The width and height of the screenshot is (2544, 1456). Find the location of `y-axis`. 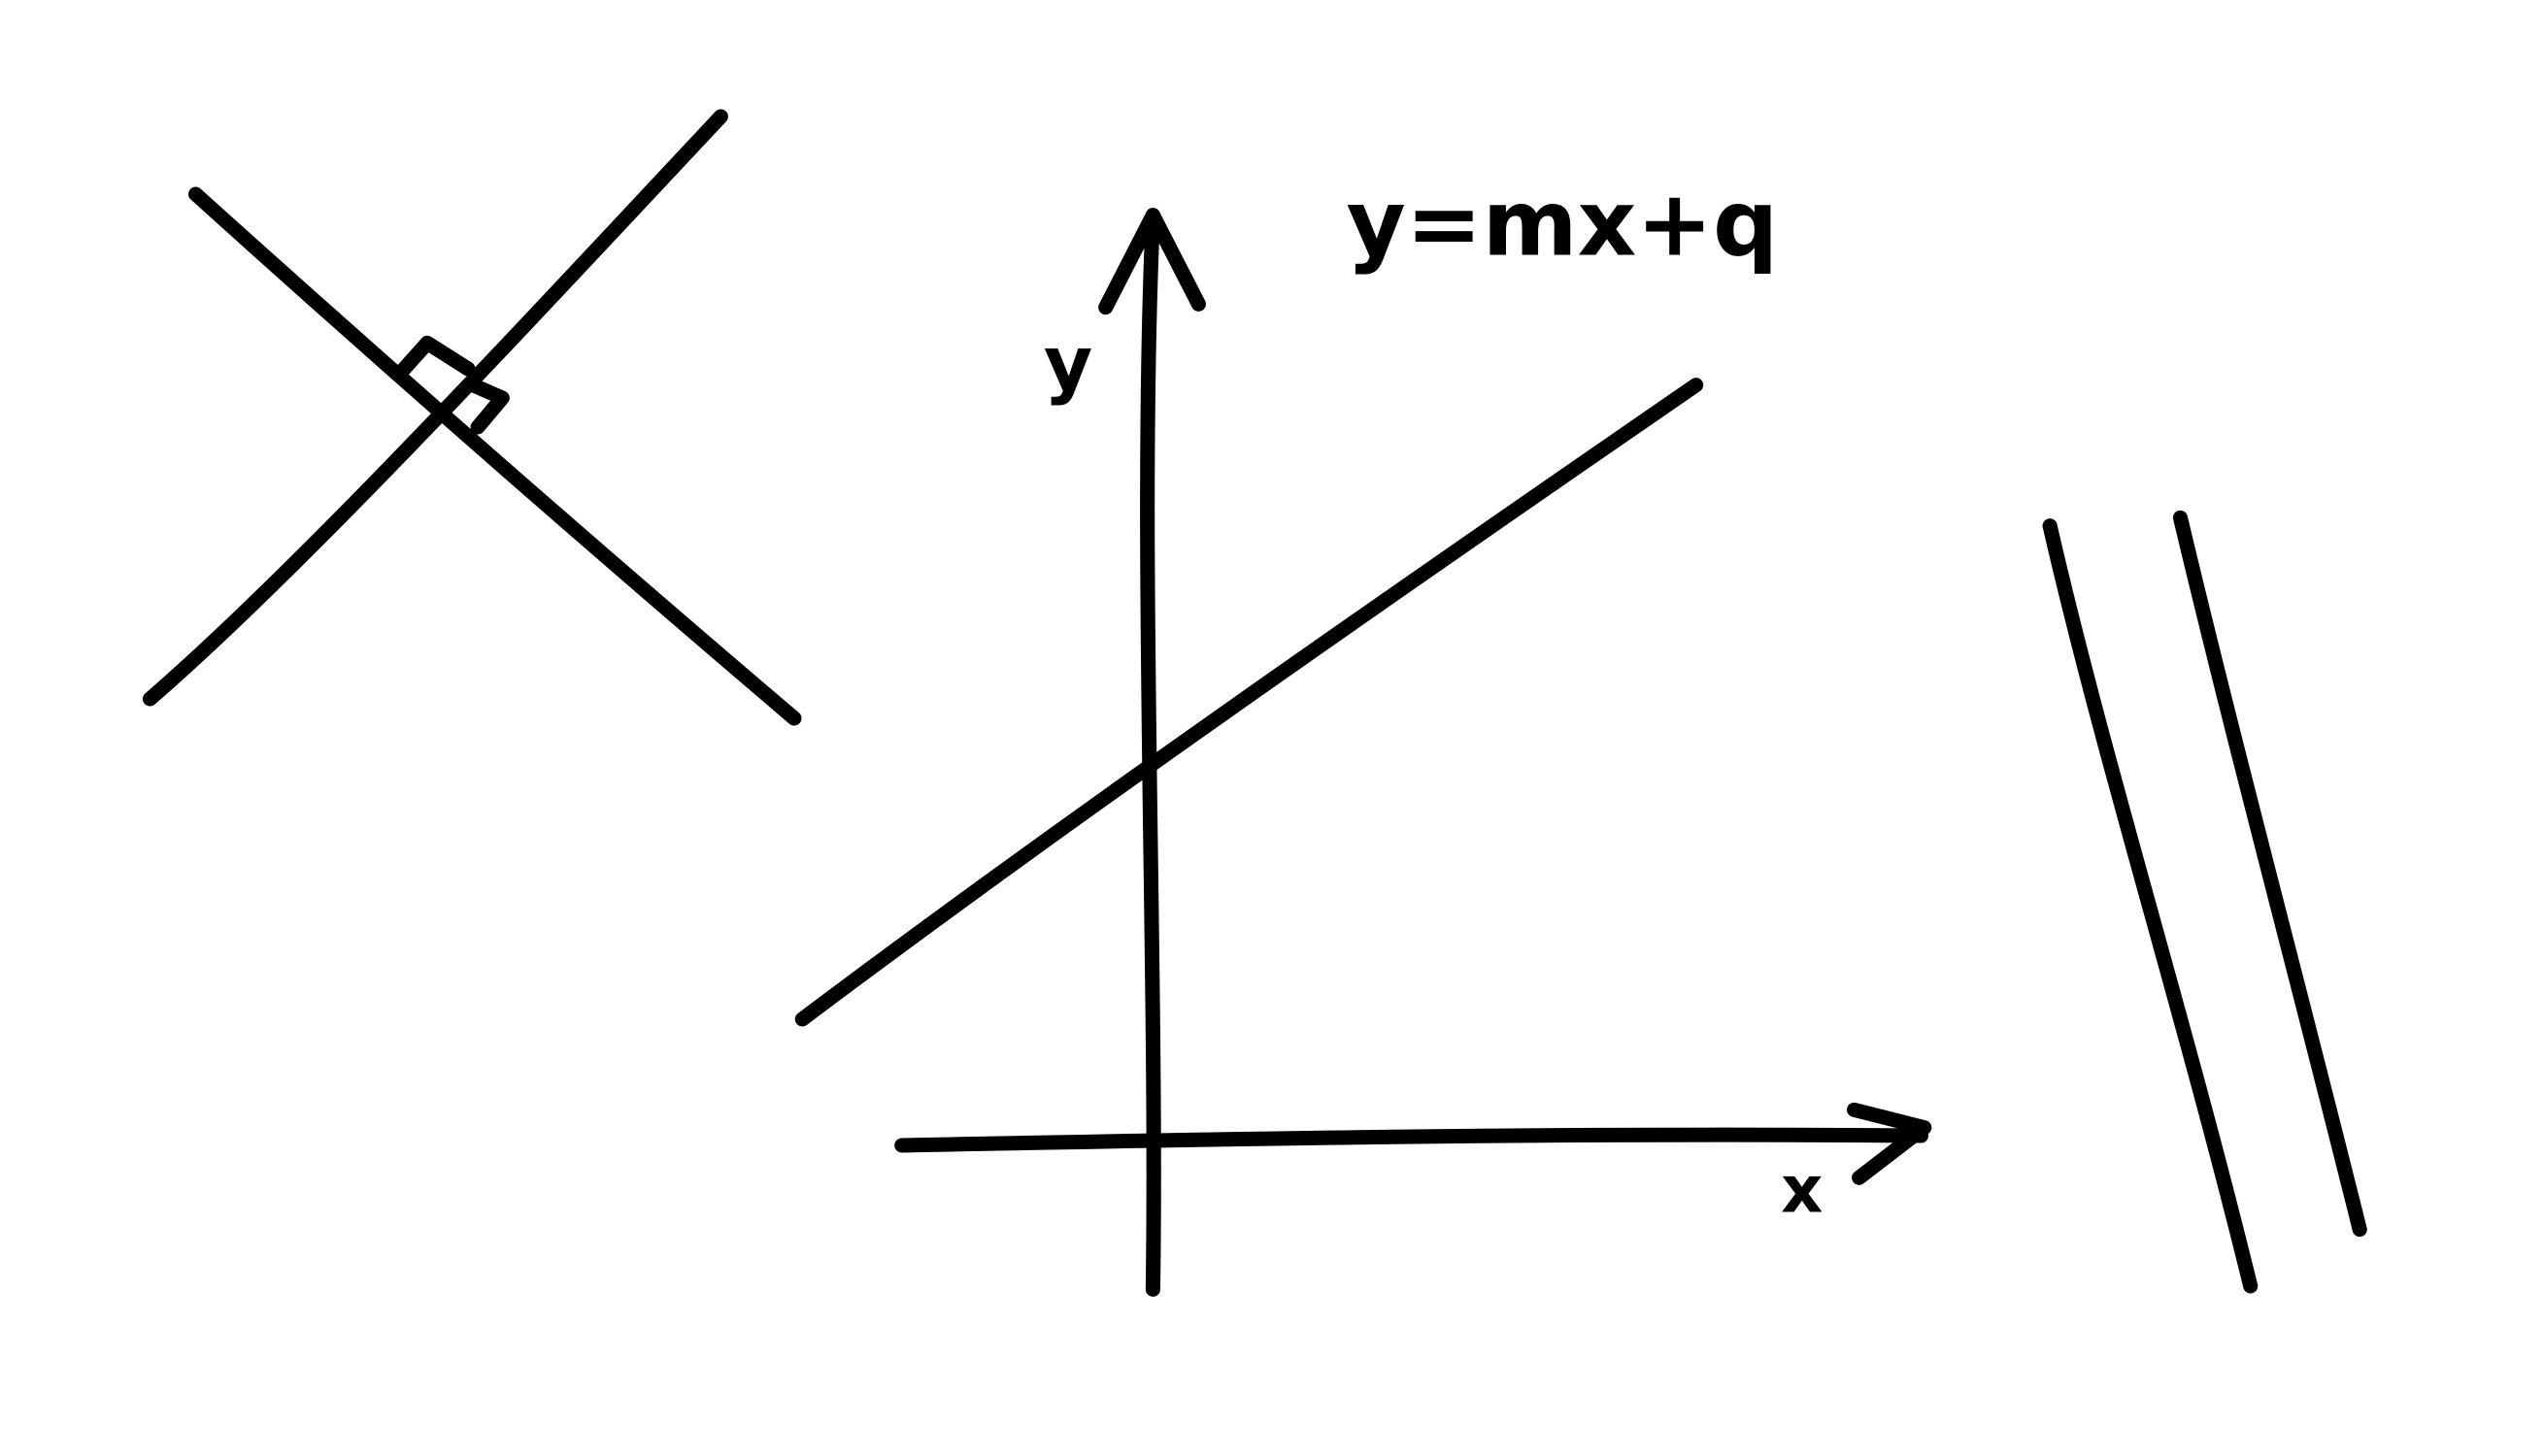

y-axis is located at coordinates (1150, 752).